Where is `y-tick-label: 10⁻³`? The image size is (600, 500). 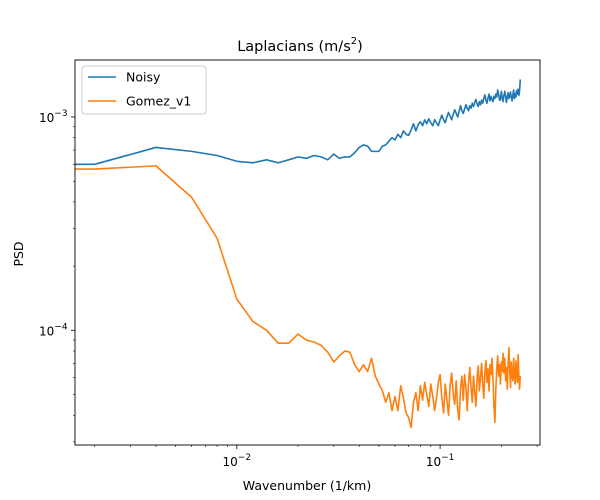 y-tick-label: 10⁻³ is located at coordinates (53, 117).